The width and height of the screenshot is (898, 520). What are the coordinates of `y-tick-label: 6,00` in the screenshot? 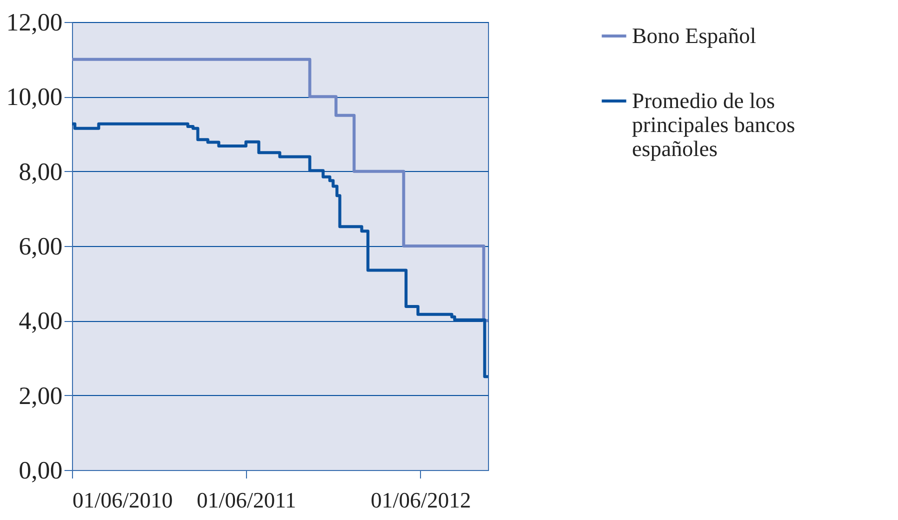 It's located at (40, 247).